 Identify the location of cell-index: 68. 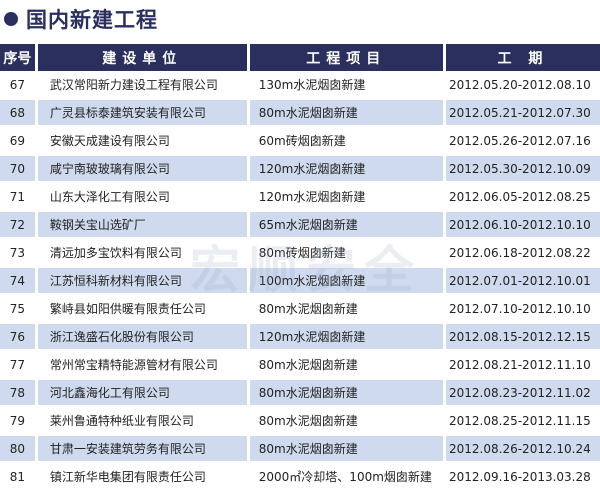
(17, 112).